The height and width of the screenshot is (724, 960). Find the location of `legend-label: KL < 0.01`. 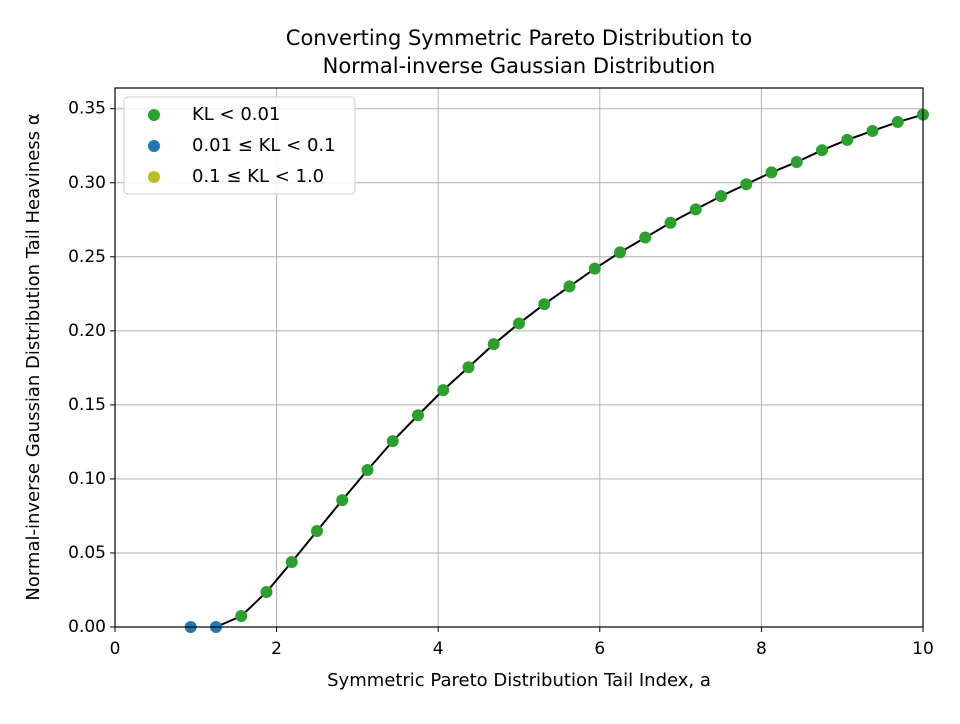

legend-label: KL < 0.01 is located at coordinates (236, 114).